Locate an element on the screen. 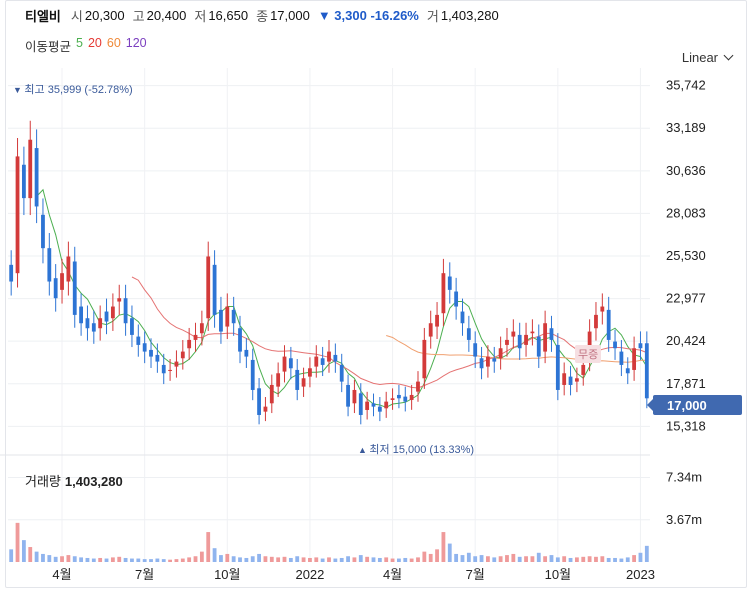 The height and width of the screenshot is (590, 750). ma-60: 60 is located at coordinates (113, 43).